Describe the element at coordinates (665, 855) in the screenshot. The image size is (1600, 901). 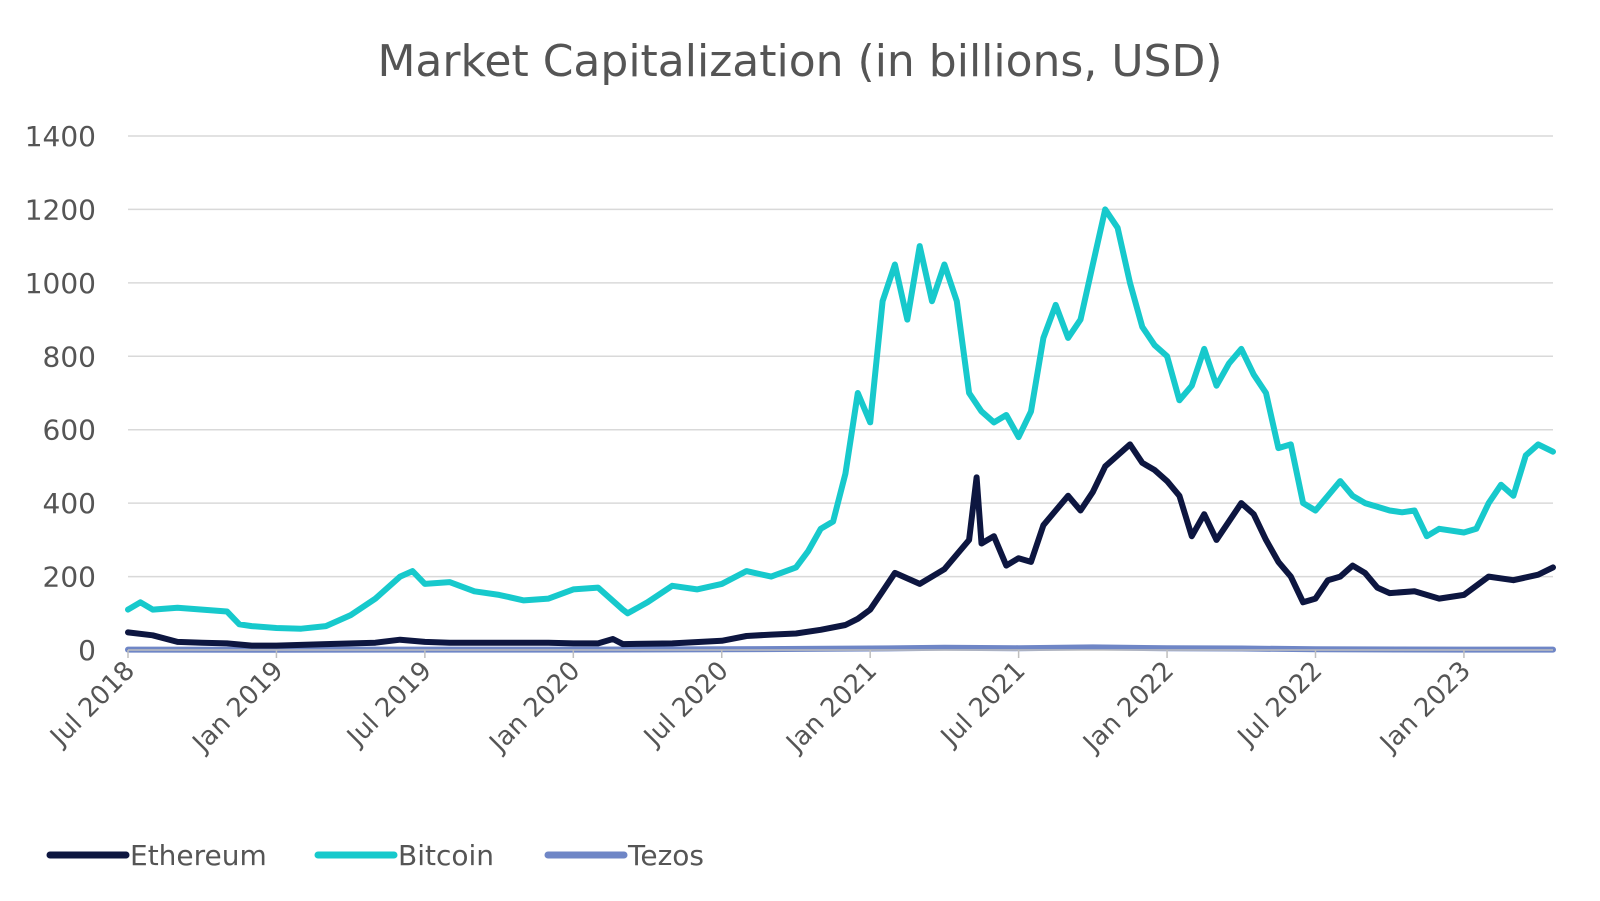
I see `legend-label-tezos: Tezos` at that location.